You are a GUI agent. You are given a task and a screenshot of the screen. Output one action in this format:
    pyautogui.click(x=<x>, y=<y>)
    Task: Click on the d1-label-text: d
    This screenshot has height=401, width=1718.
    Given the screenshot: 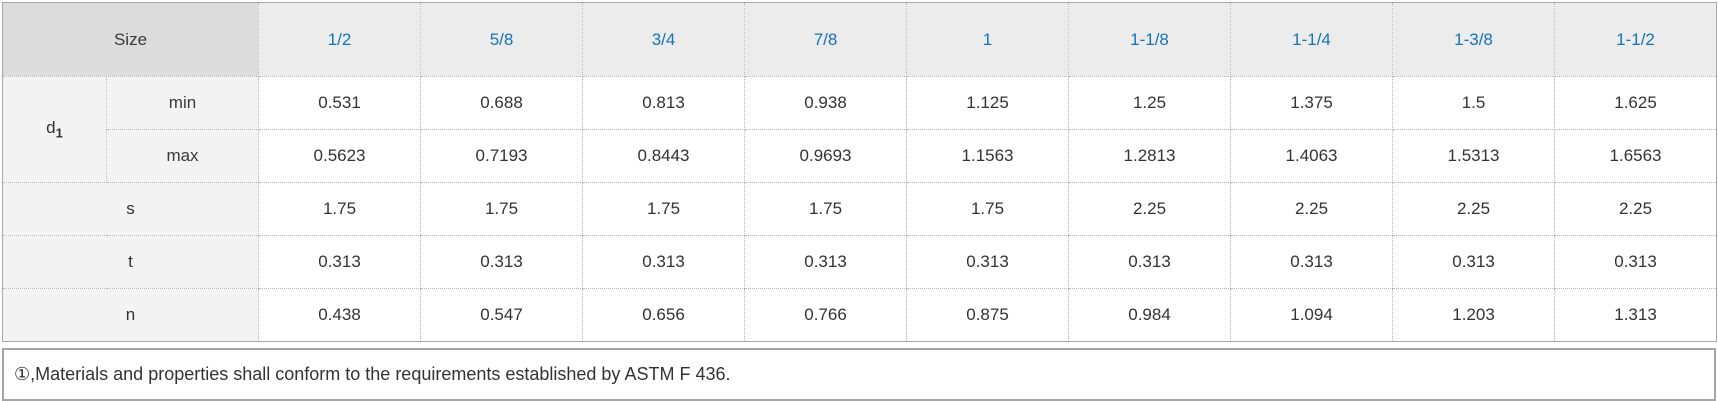 What is the action you would take?
    pyautogui.click(x=51, y=128)
    